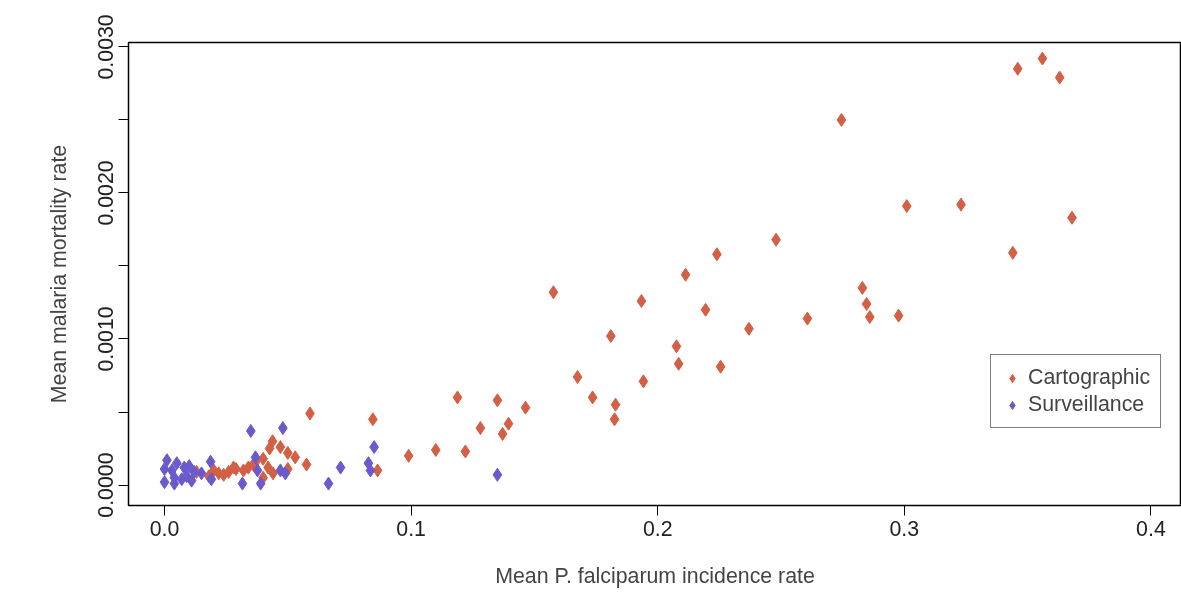  Describe the element at coordinates (106, 339) in the screenshot. I see `y-tick-label: 0.0010` at that location.